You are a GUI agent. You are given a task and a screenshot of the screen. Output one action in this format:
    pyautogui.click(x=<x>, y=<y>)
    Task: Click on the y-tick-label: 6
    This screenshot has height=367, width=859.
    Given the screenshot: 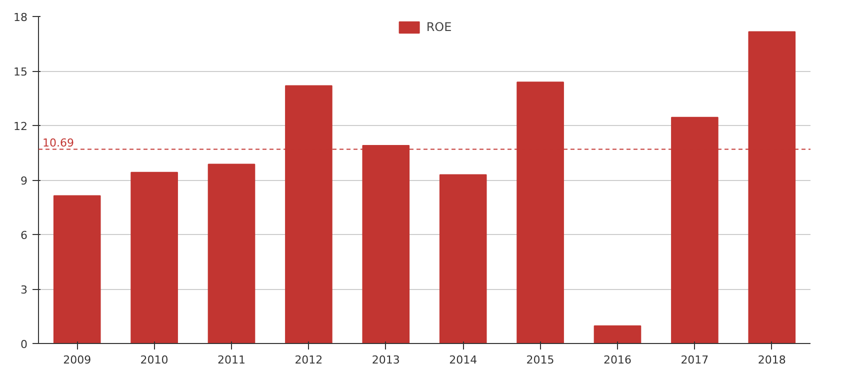 What is the action you would take?
    pyautogui.click(x=24, y=235)
    